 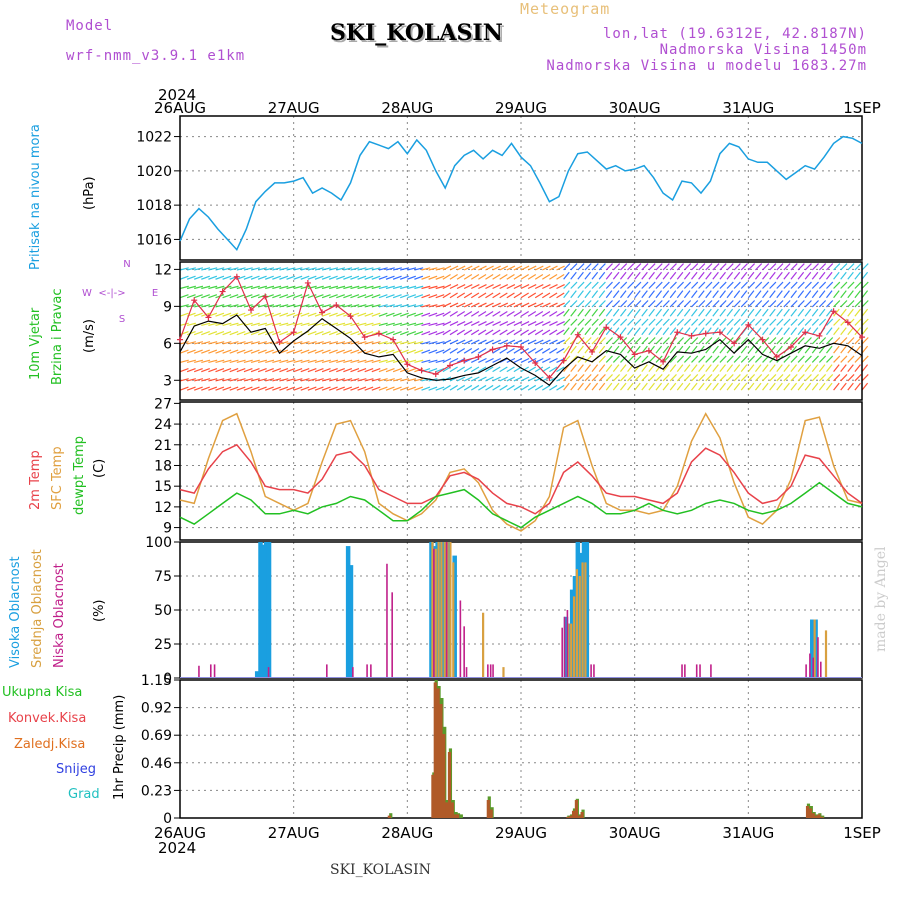 What do you see at coordinates (163, 508) in the screenshot?
I see `y-tick-label: 12` at bounding box center [163, 508].